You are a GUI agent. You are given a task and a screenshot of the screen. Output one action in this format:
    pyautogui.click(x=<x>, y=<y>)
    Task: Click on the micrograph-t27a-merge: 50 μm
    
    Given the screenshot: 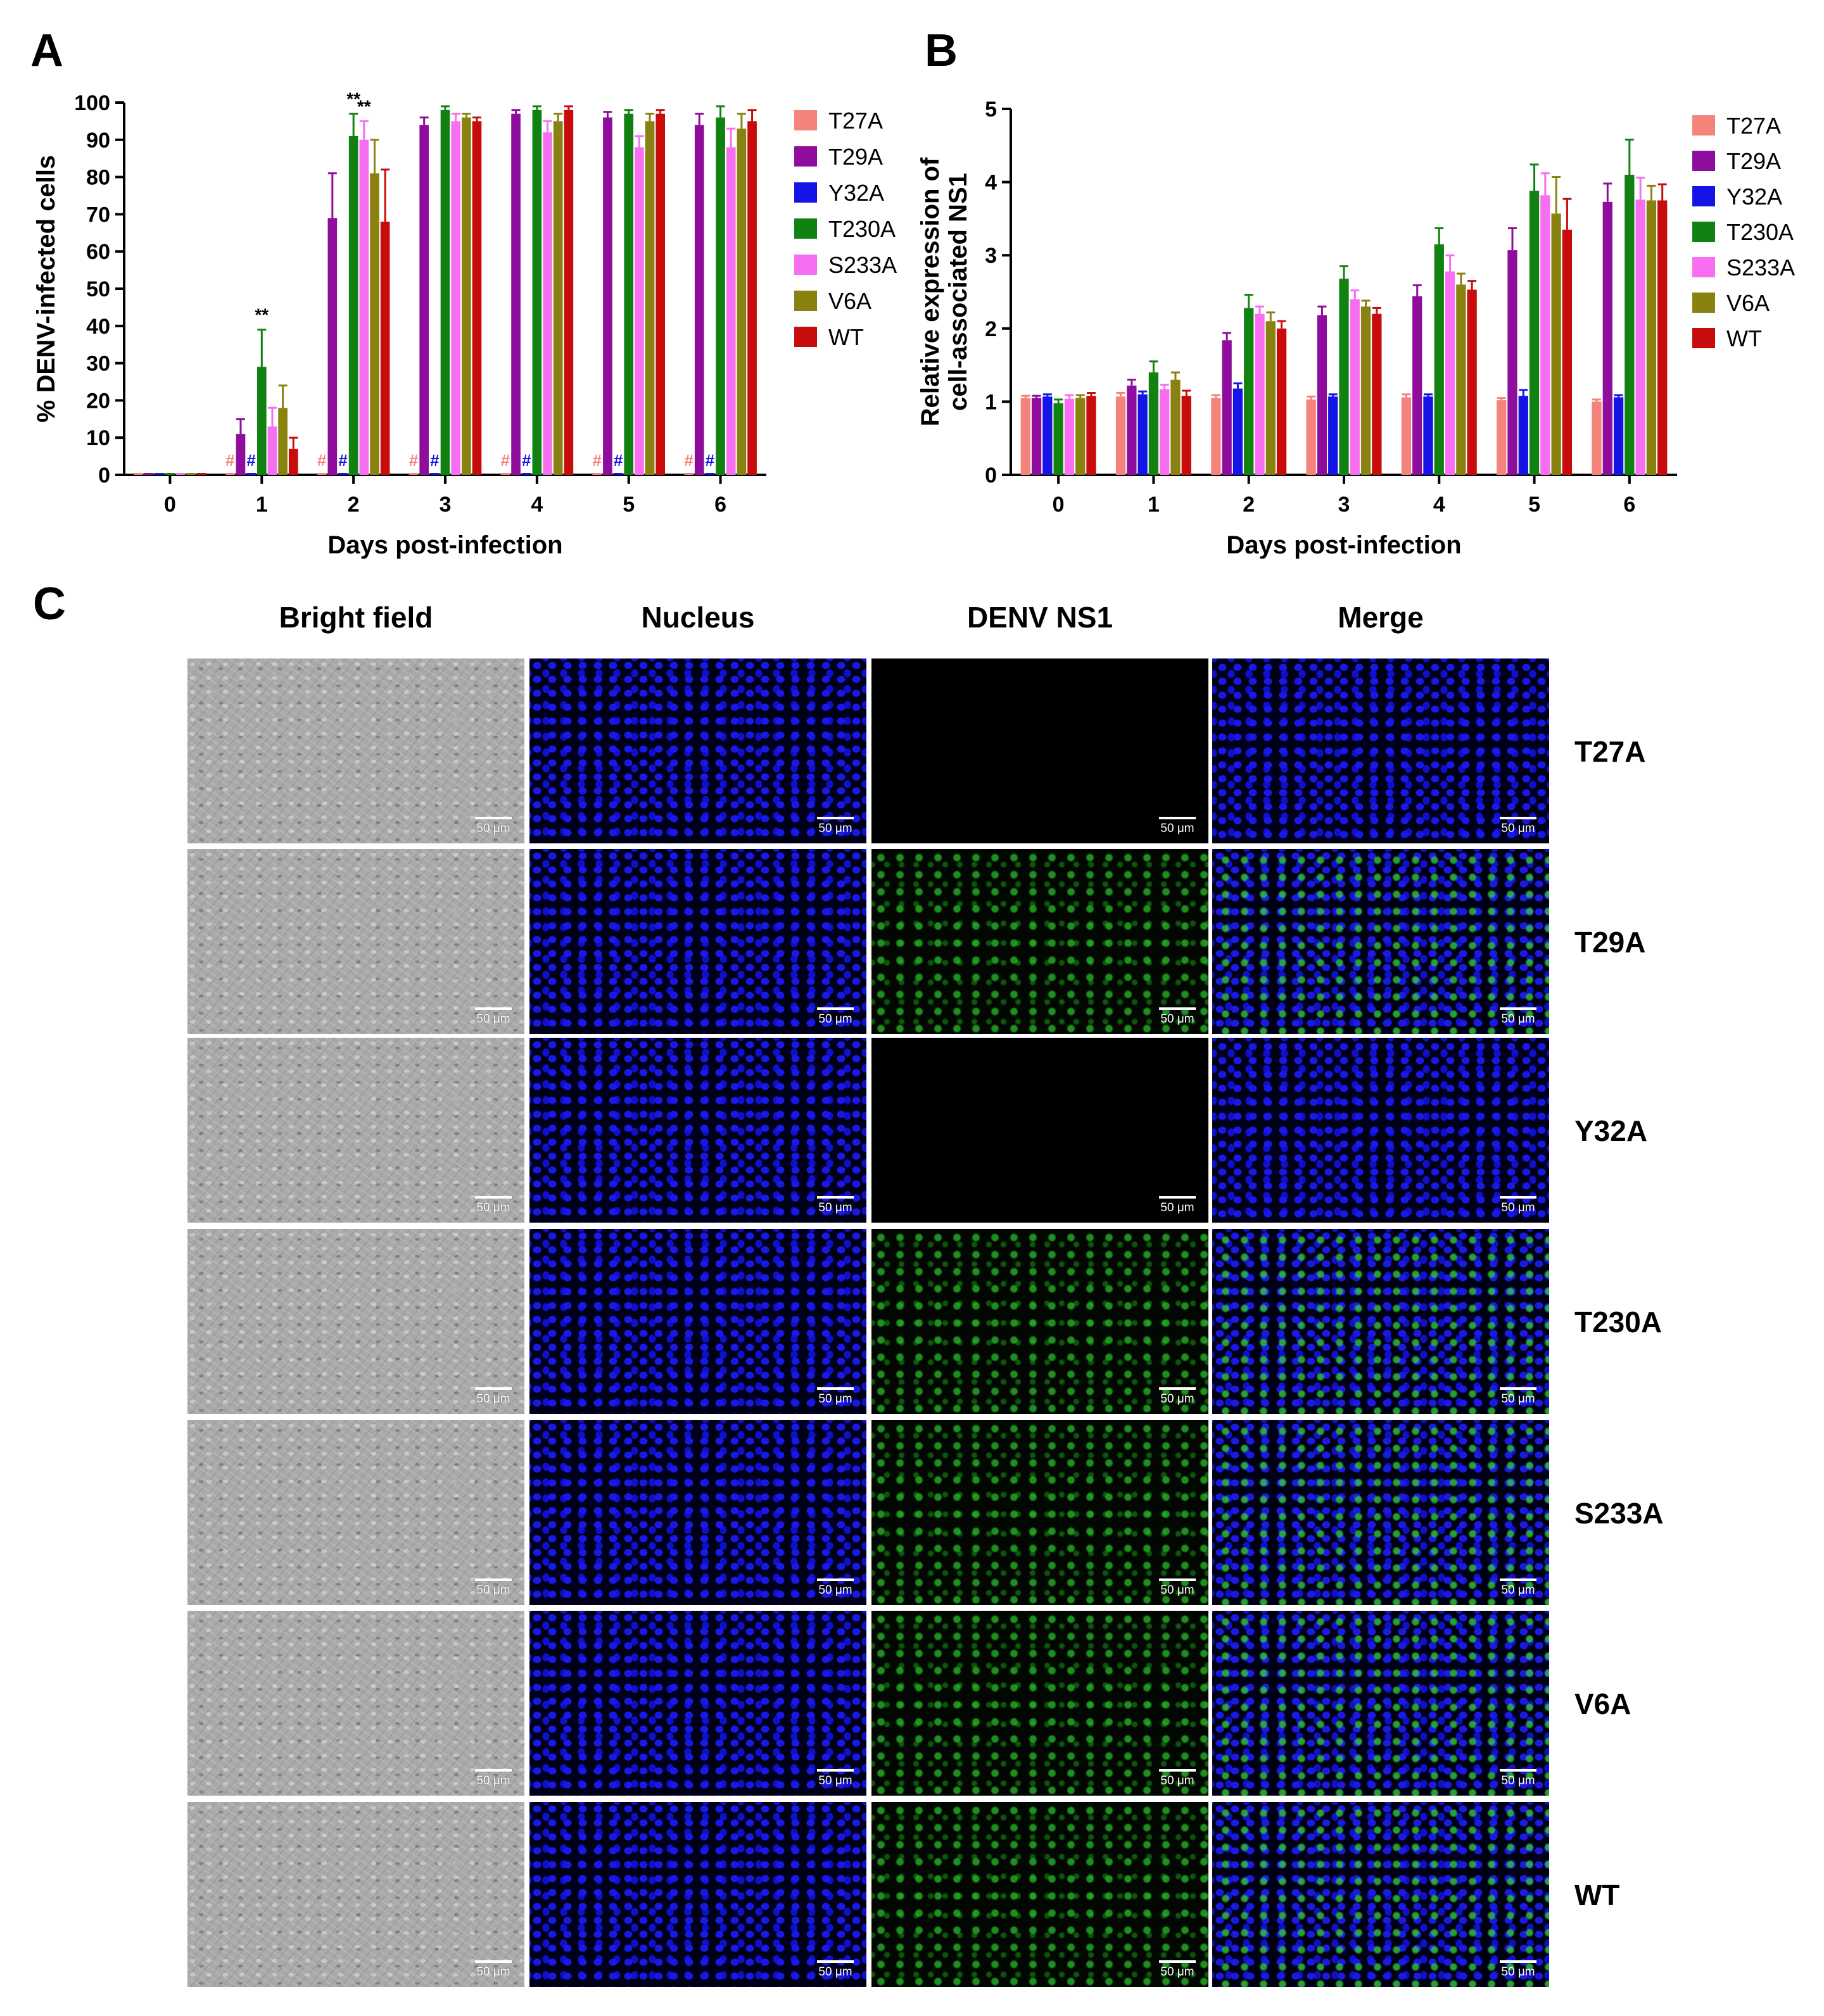 What is the action you would take?
    pyautogui.click(x=1380, y=750)
    